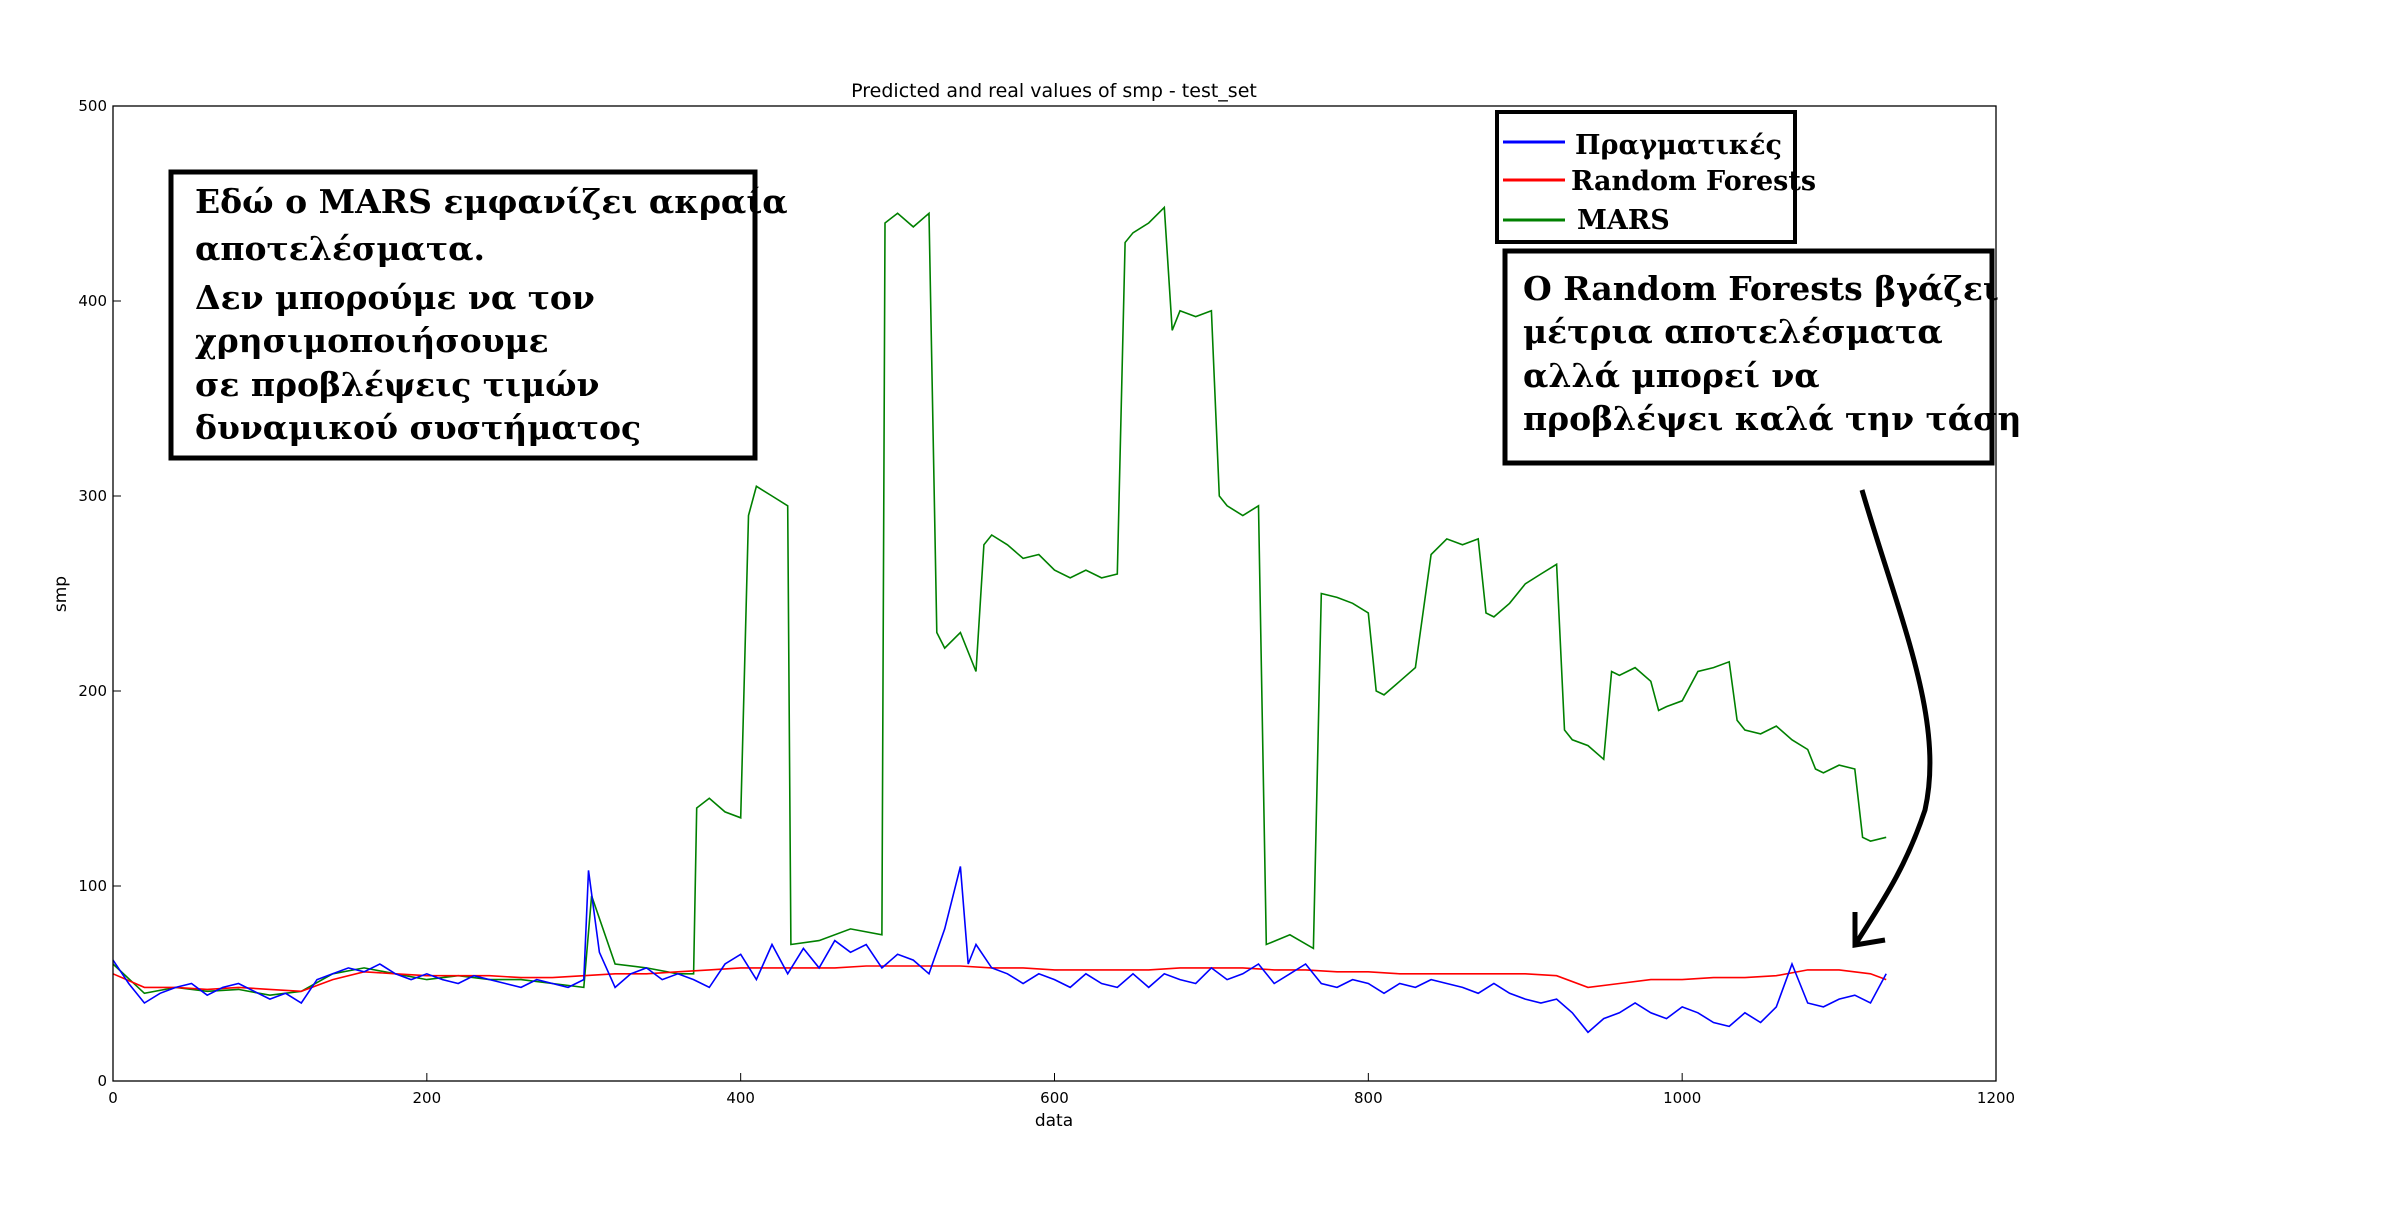 The height and width of the screenshot is (1205, 2400). I want to click on y-tick-label: 300, so click(92, 496).